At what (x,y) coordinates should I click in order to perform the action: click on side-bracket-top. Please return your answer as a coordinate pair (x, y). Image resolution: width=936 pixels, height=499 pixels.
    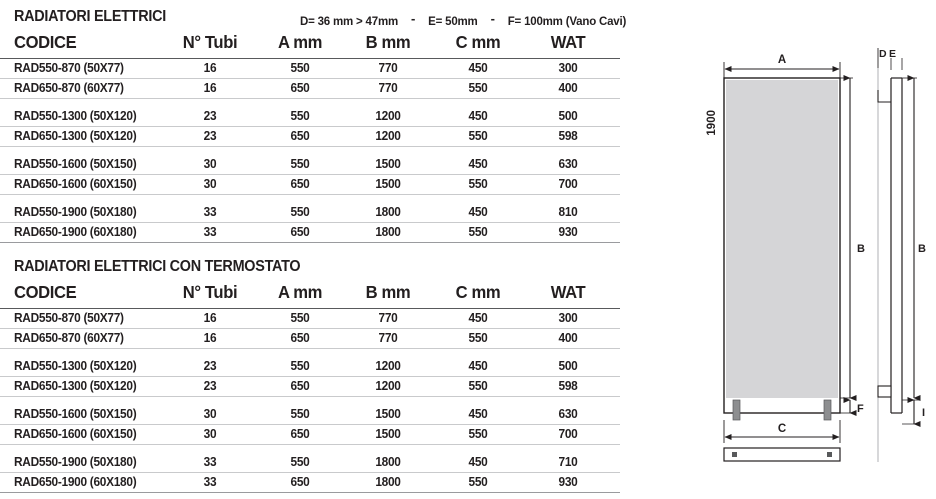
    Looking at the image, I should click on (884, 96).